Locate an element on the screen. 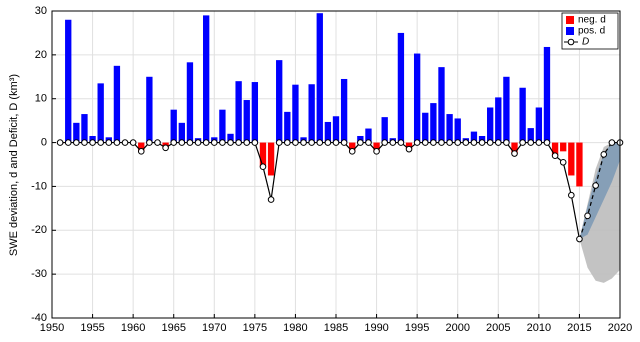 The image size is (640, 342). x-tick-label: 2010 is located at coordinates (539, 328).